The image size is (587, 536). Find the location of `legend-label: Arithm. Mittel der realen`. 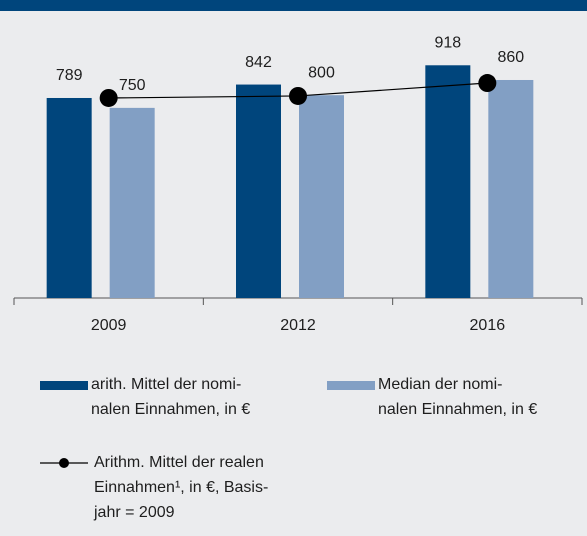

legend-label: Arithm. Mittel der realen is located at coordinates (179, 462).